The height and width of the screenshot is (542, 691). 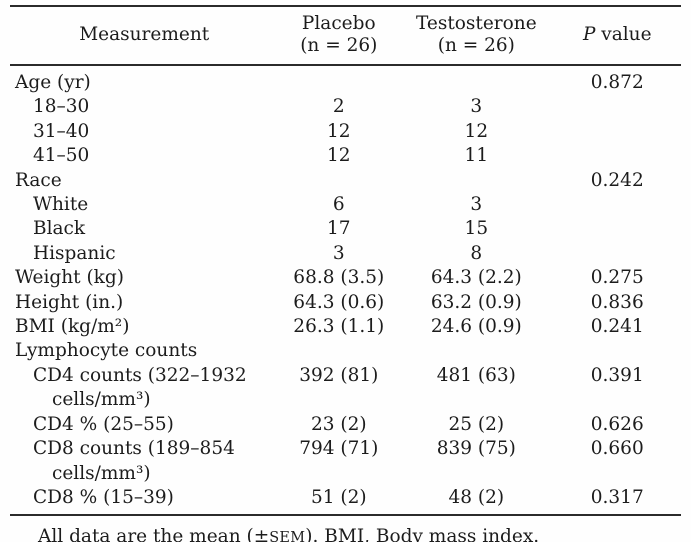 I want to click on table-row: Age (yr) 0.872, so click(x=345, y=80).